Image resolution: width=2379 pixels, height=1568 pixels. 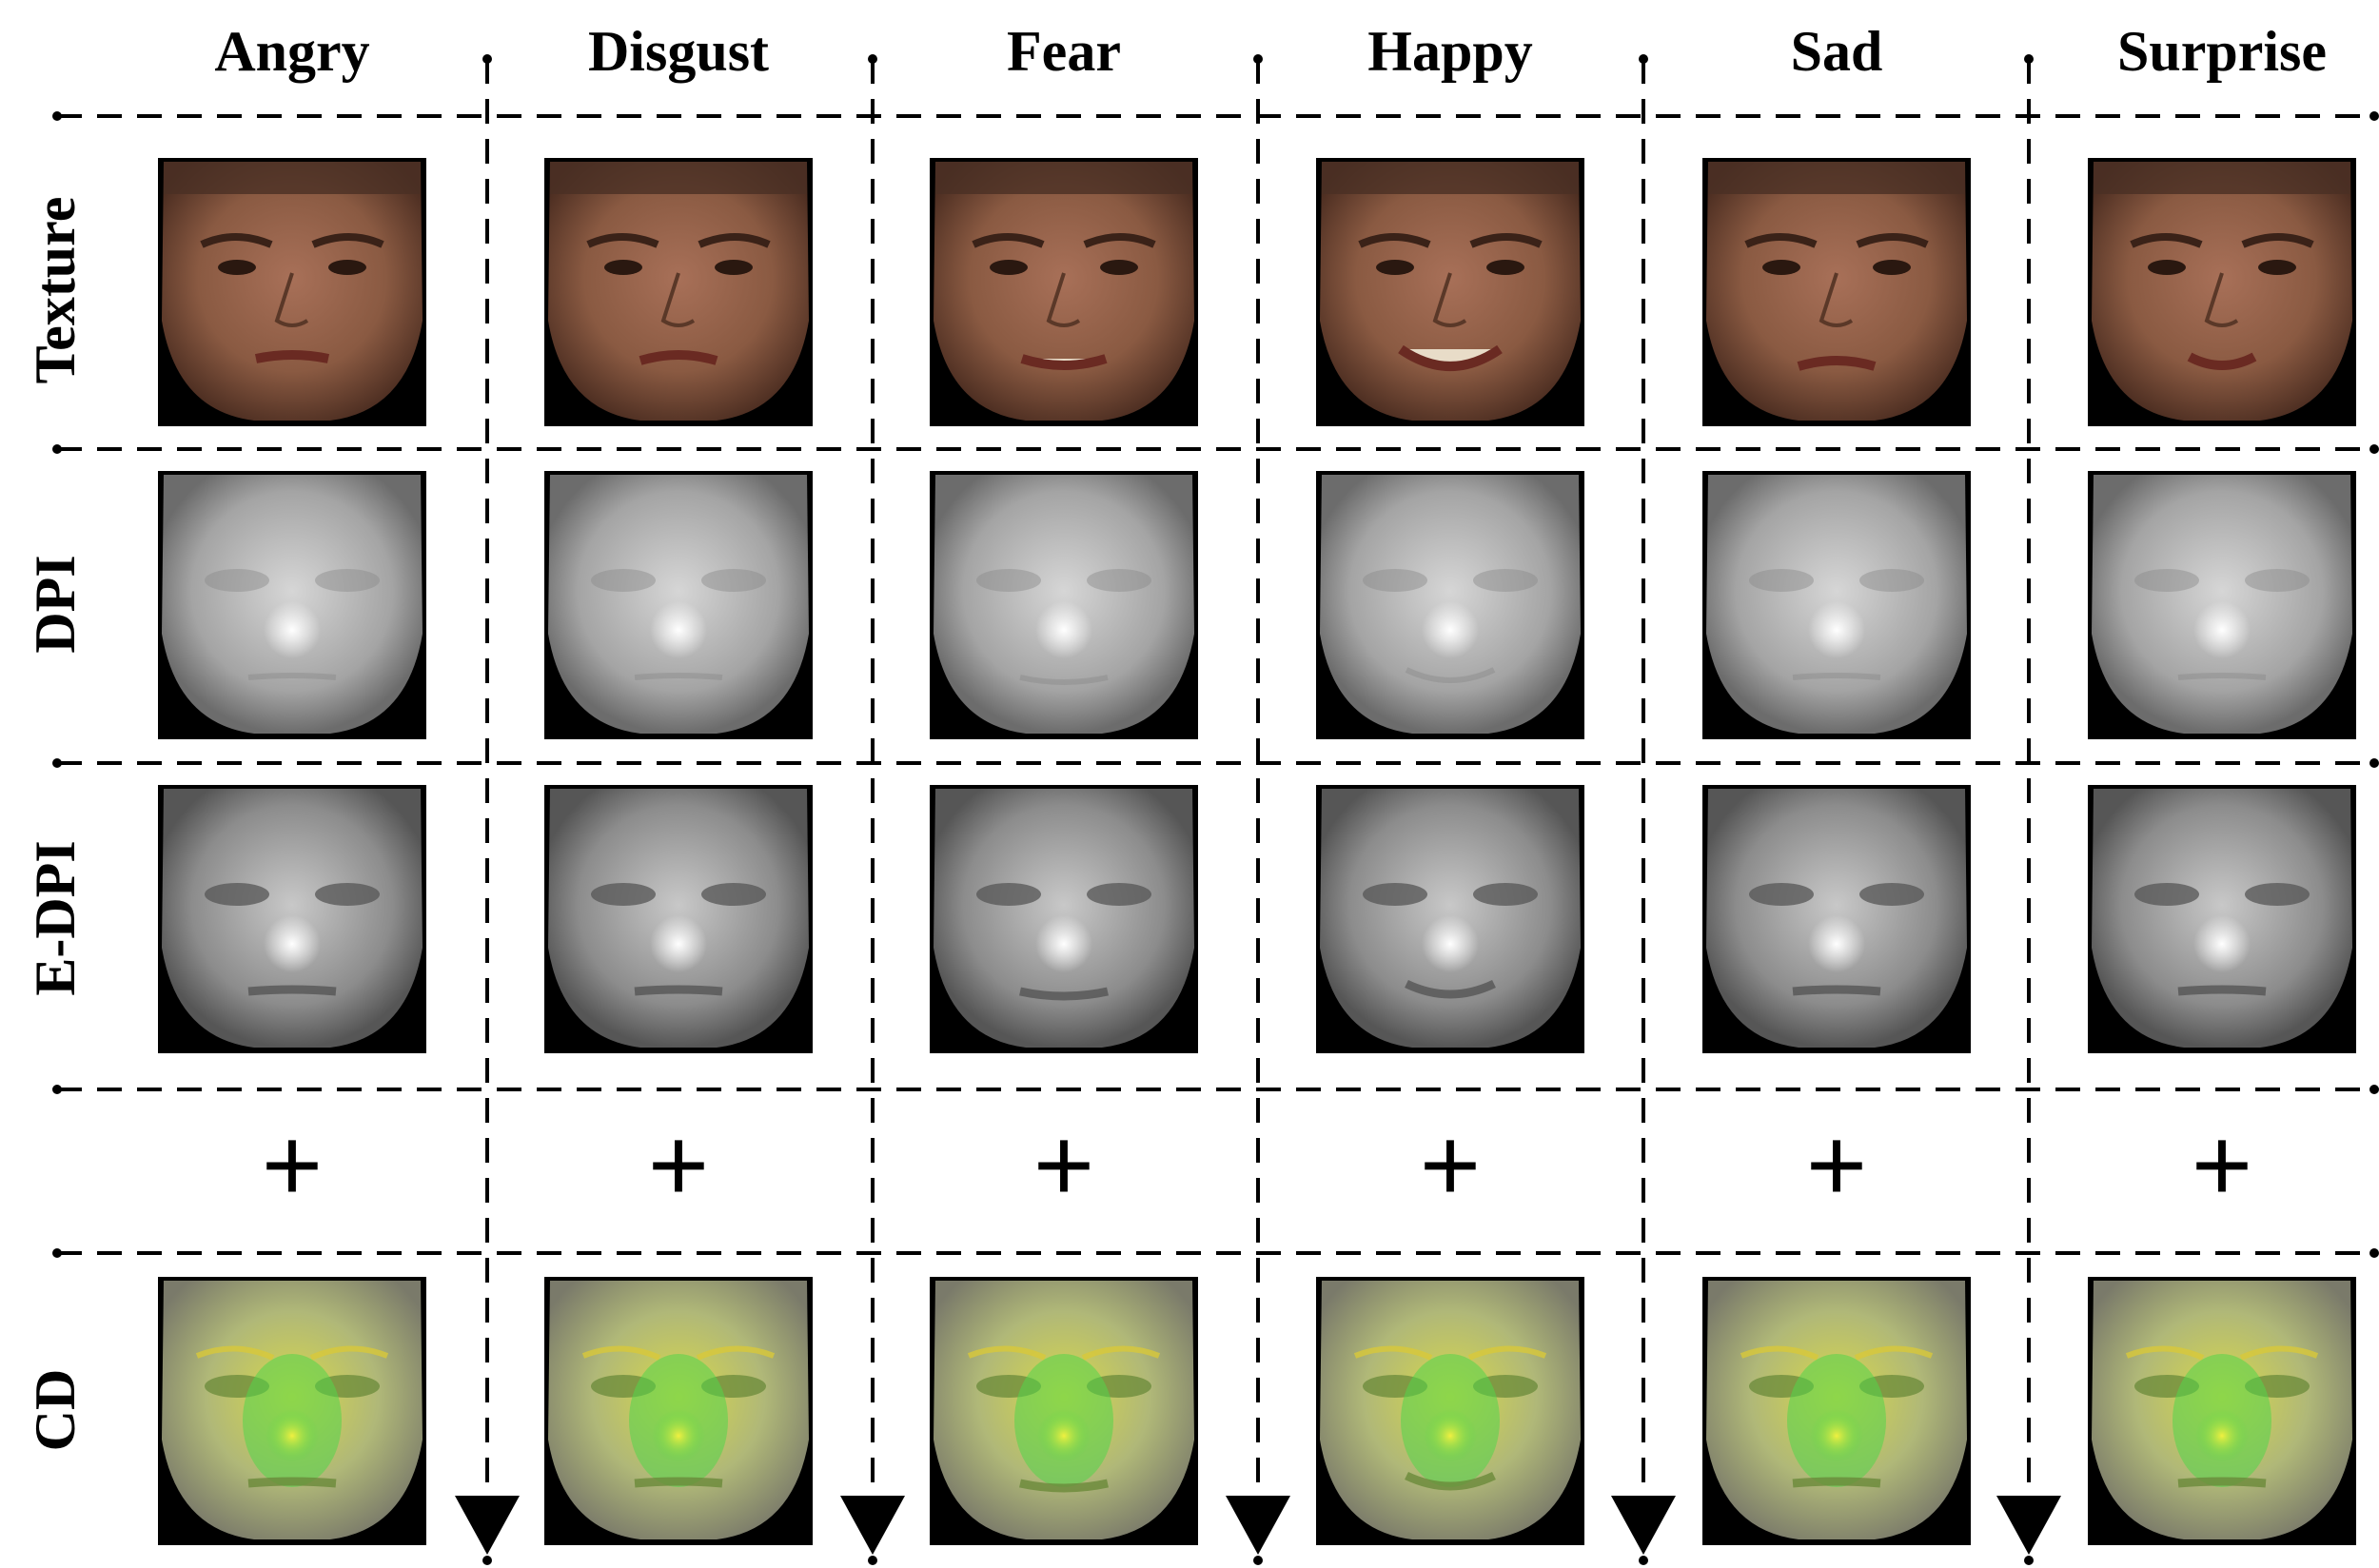 What do you see at coordinates (2222, 605) in the screenshot?
I see `cell-dpi-surprise` at bounding box center [2222, 605].